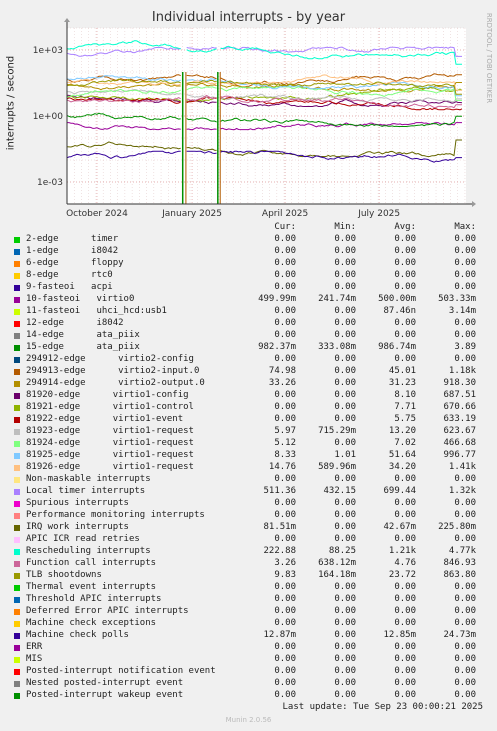  What do you see at coordinates (405, 443) in the screenshot?
I see `legend-avg-value: 7.02` at bounding box center [405, 443].